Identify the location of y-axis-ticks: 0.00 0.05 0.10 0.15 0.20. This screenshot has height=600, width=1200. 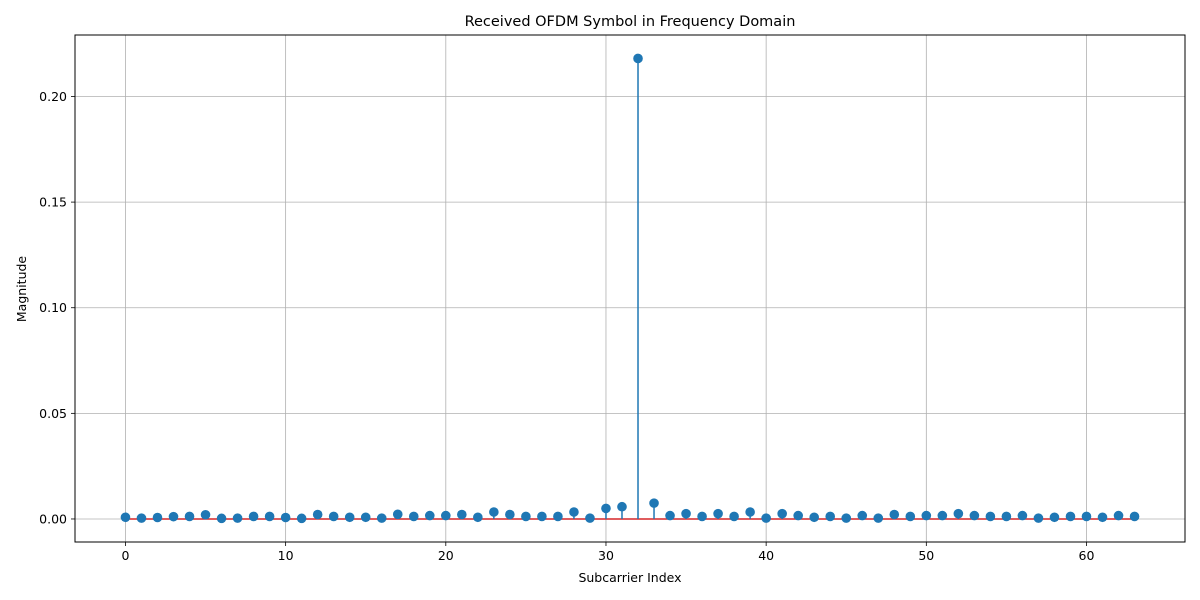
(57, 307).